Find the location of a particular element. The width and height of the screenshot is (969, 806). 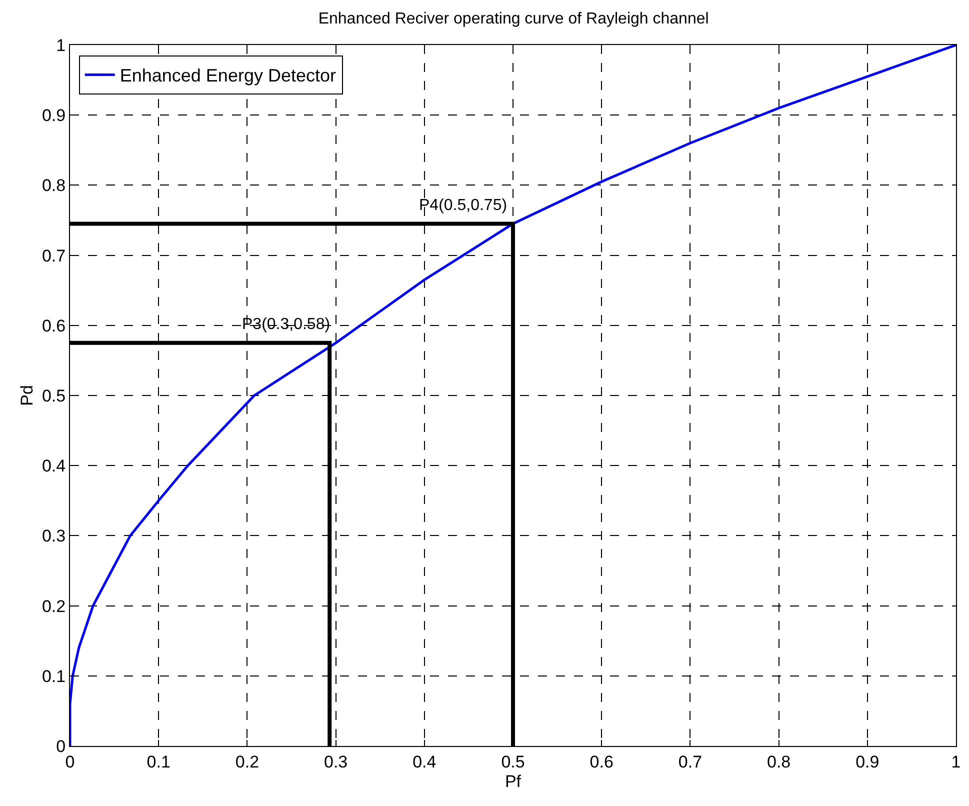

y-tick-label: 0.6 is located at coordinates (54, 326).